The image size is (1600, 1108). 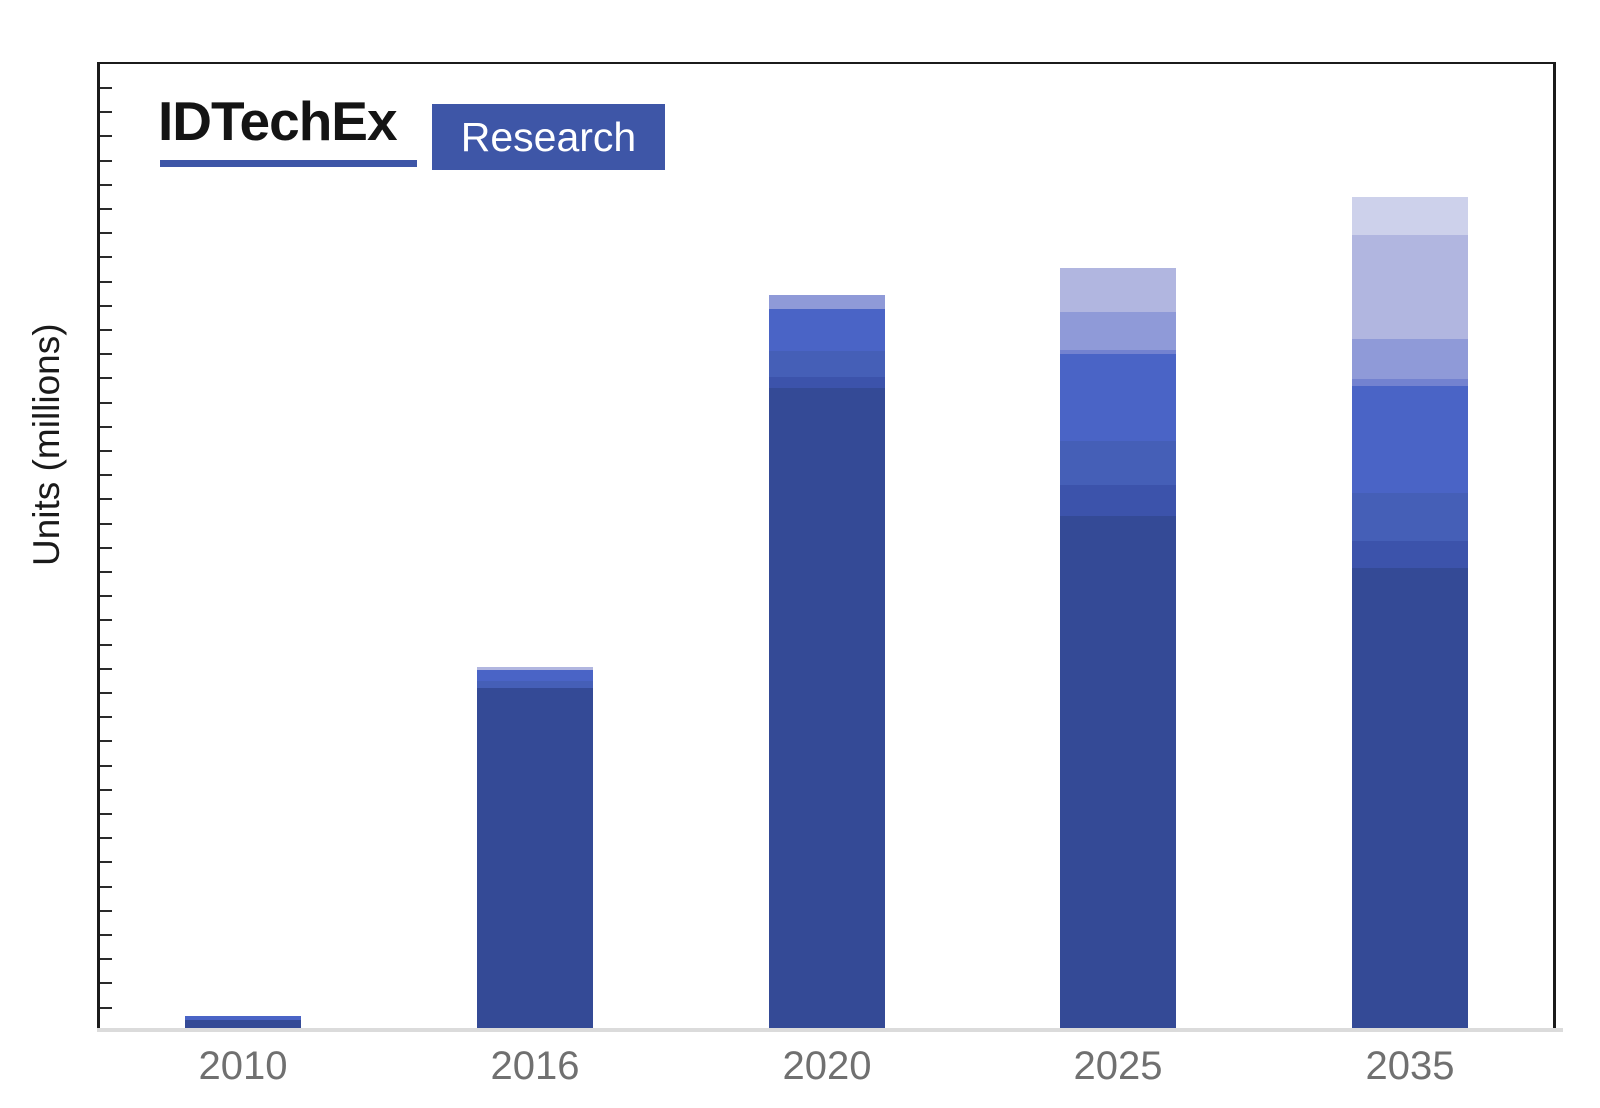 I want to click on logo-underline, so click(x=288, y=163).